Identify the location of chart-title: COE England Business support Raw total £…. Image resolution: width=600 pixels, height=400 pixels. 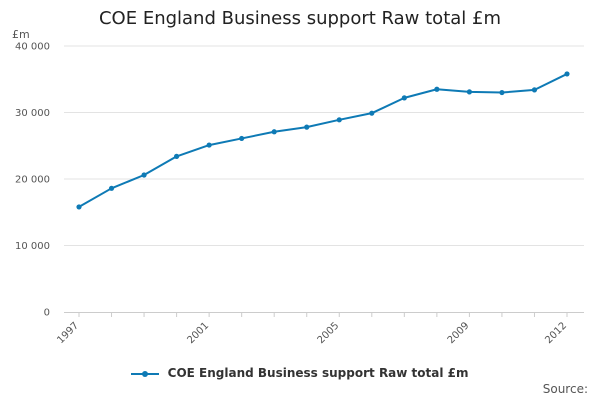
(299, 18).